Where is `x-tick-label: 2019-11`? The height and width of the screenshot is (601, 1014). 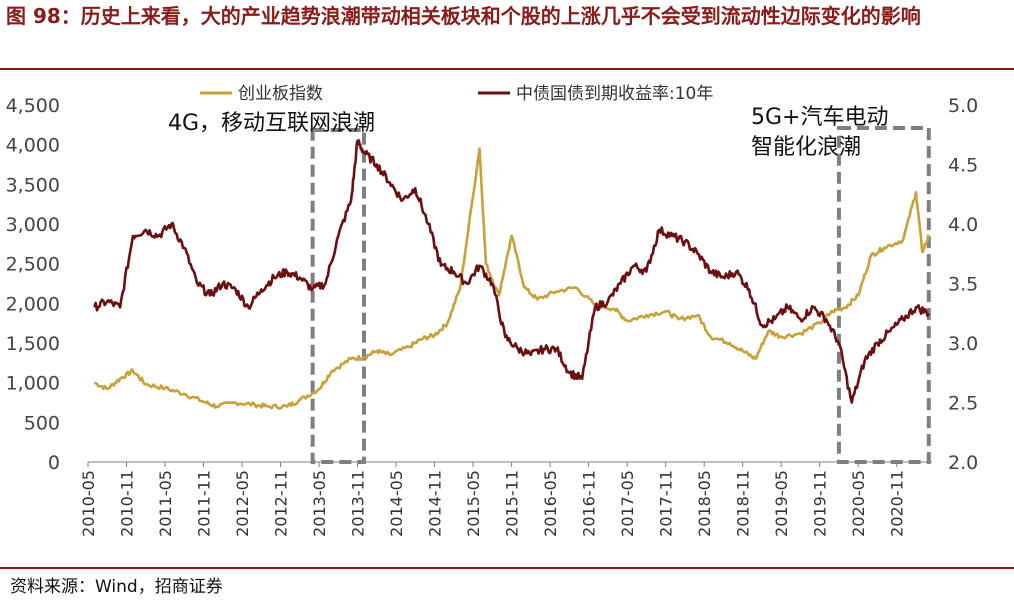 x-tick-label: 2019-11 is located at coordinates (820, 503).